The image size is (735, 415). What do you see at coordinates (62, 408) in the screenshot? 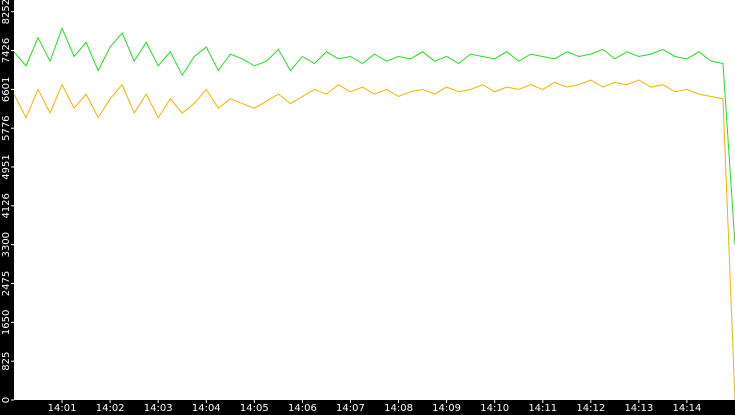
I see `x-tick-label: 14:01` at bounding box center [62, 408].